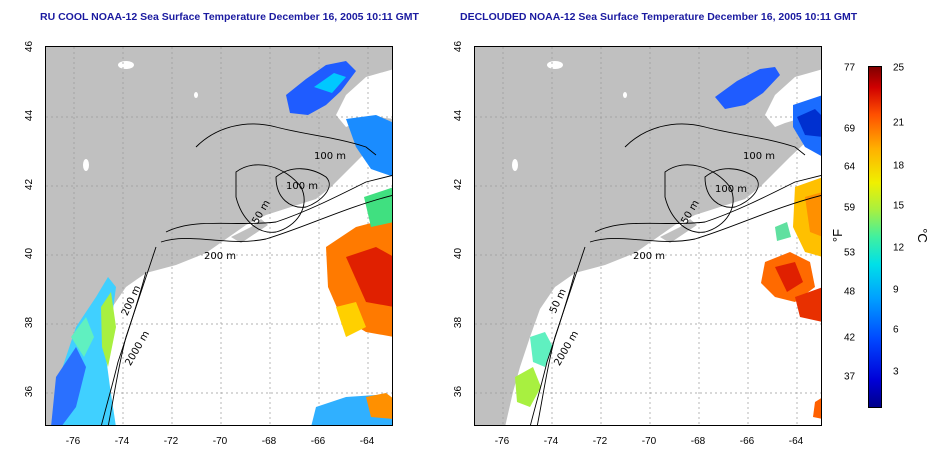 This screenshot has width=950, height=475. I want to click on left-y-tick: 36, so click(30, 391).